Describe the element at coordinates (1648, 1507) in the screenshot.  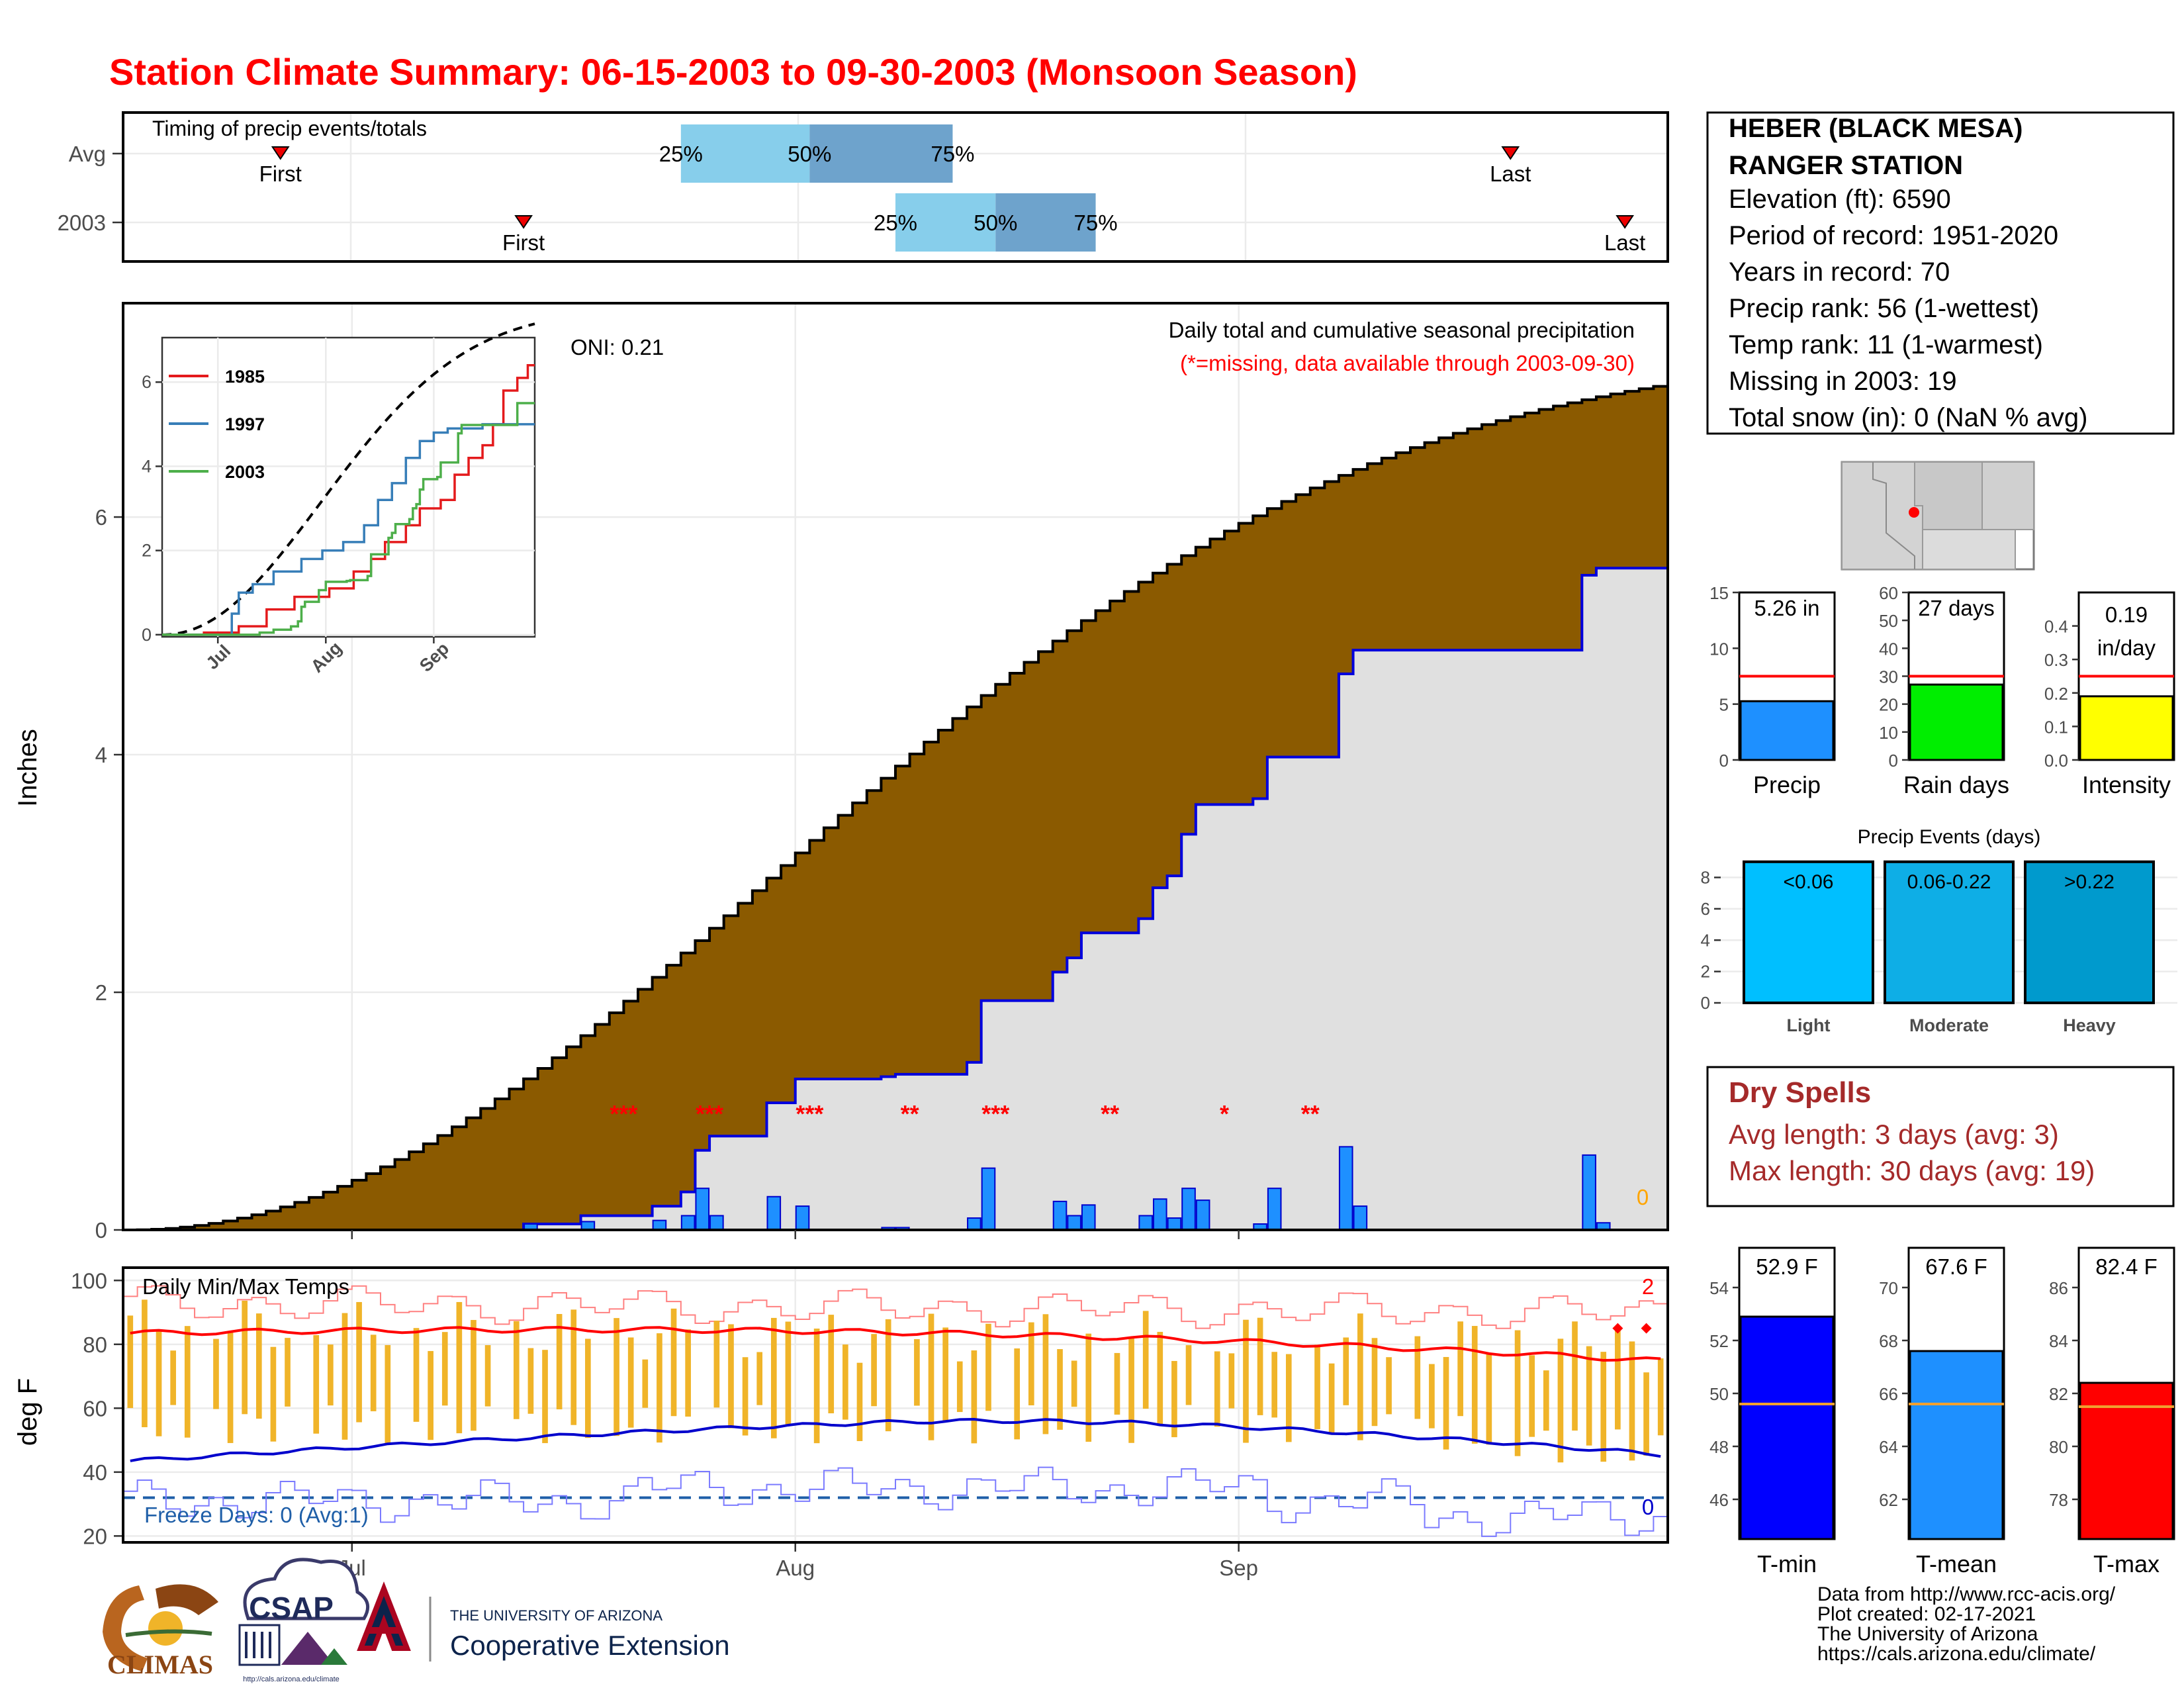
I see `cold-days-count: 0` at that location.